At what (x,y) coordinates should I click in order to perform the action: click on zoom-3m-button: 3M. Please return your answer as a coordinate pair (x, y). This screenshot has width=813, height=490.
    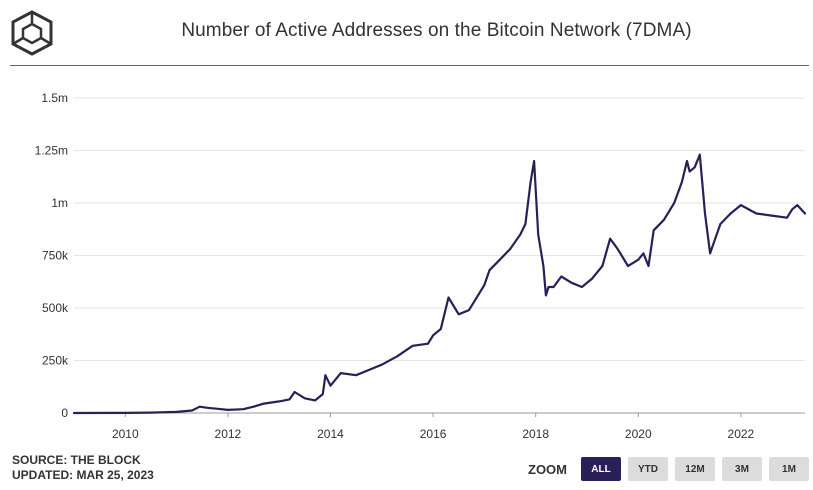
    Looking at the image, I should click on (742, 469).